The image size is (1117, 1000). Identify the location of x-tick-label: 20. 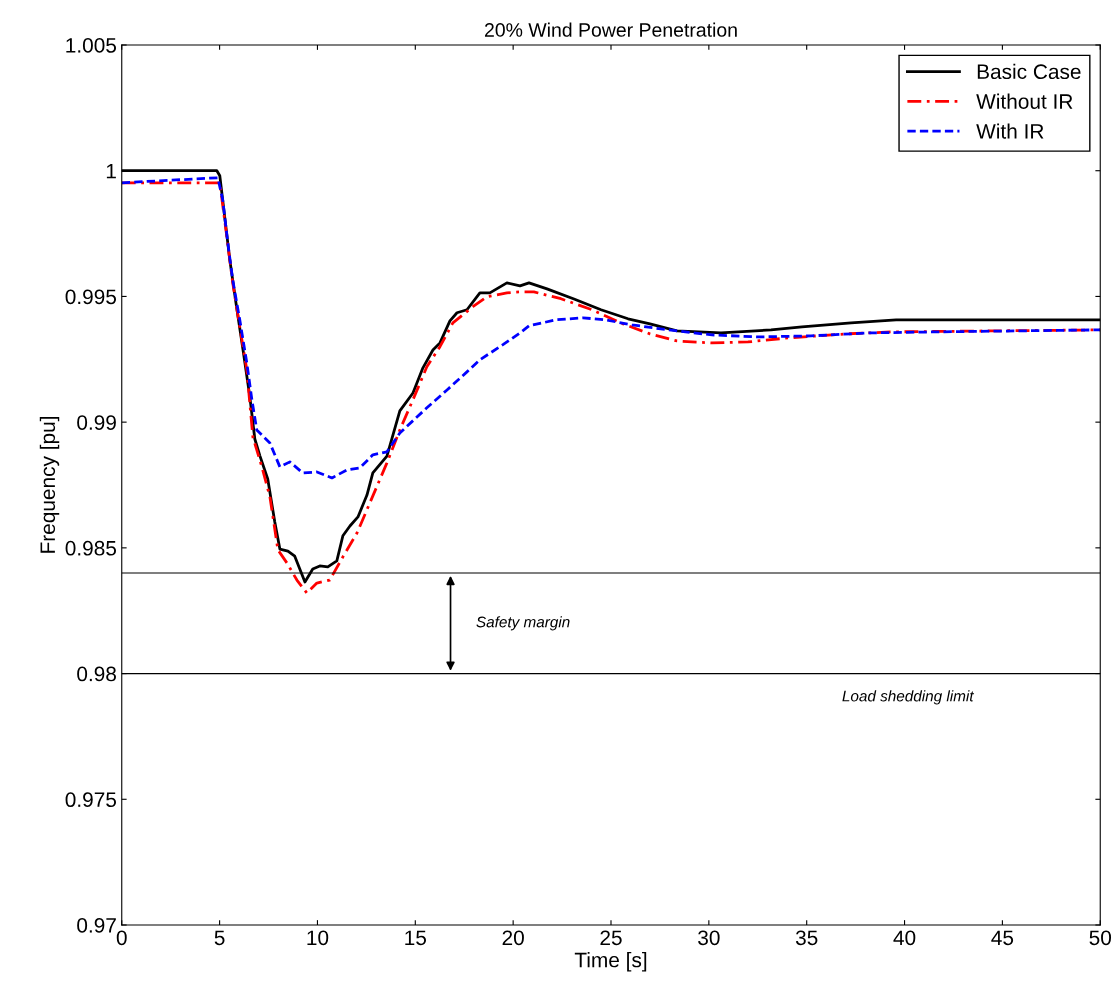
(513, 938).